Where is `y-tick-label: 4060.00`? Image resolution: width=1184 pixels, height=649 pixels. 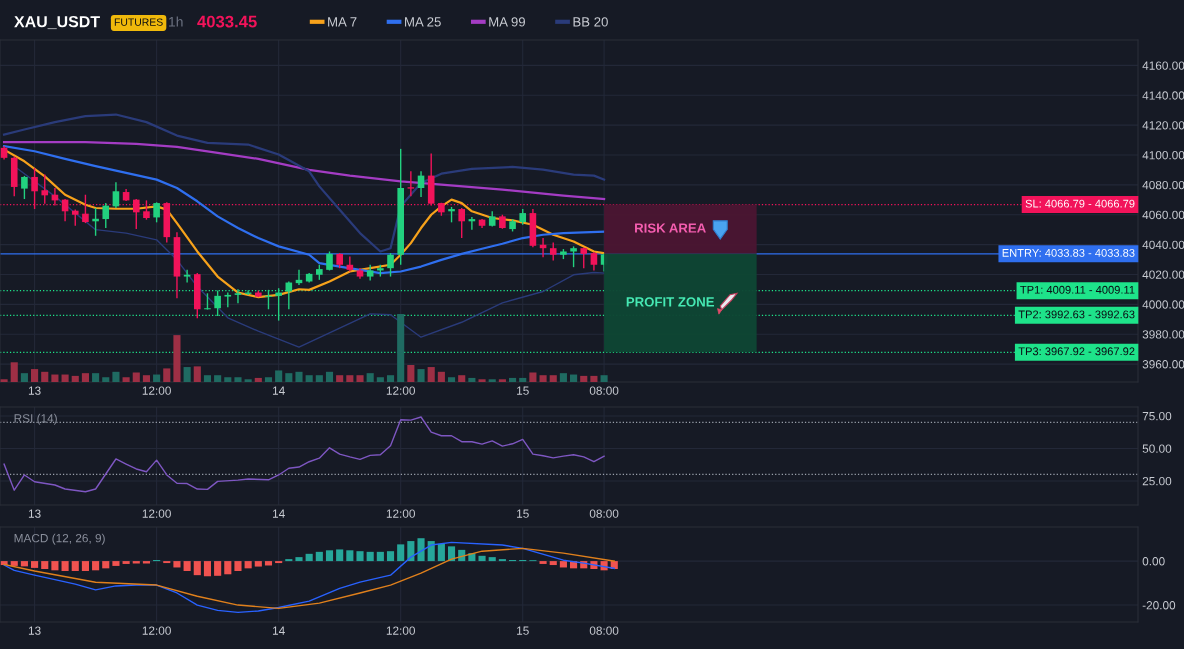 y-tick-label: 4060.00 is located at coordinates (1163, 215).